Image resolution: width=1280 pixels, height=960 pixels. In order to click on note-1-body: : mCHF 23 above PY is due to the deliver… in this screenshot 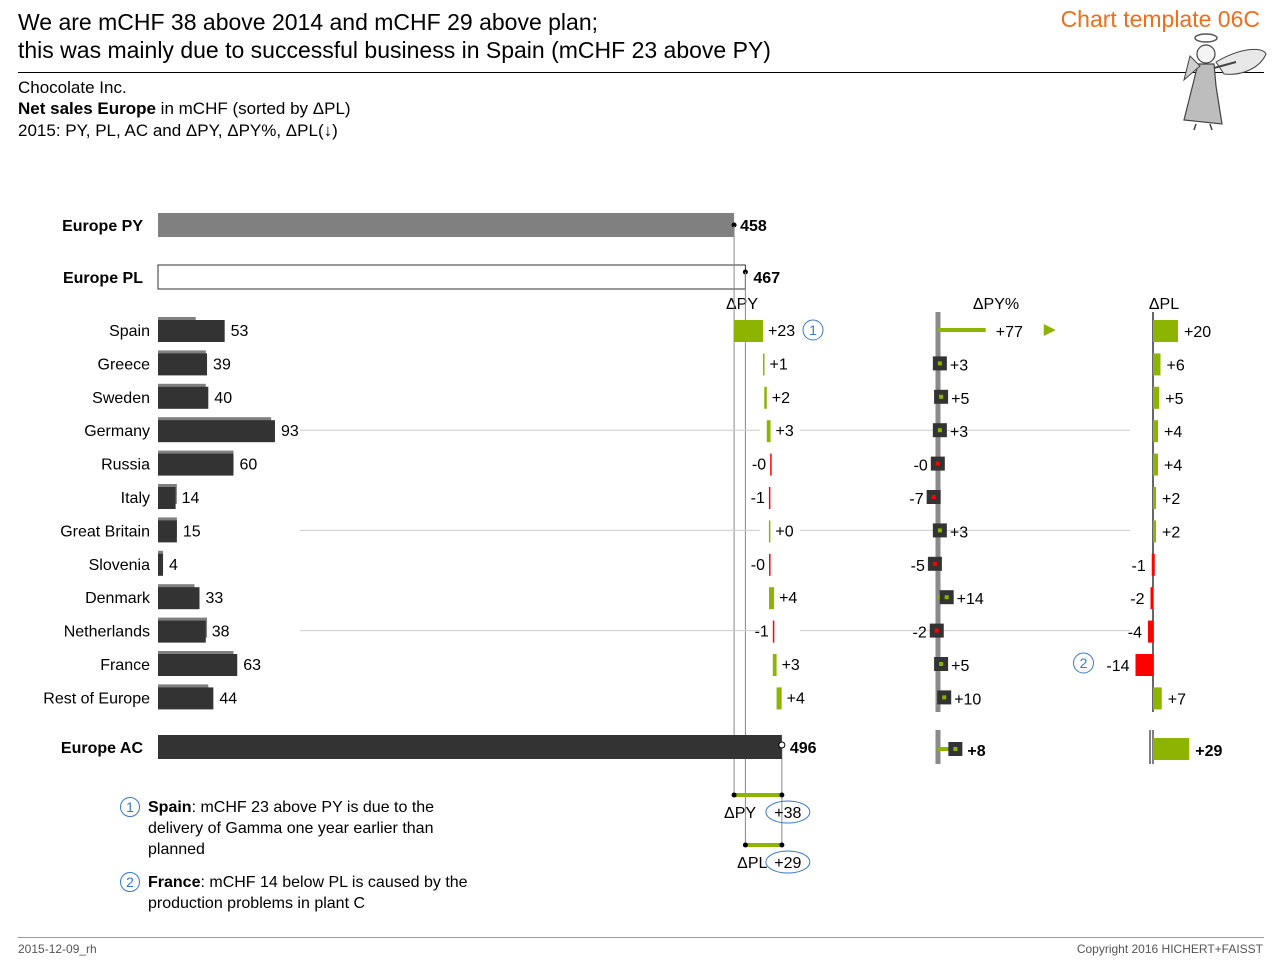, I will do `click(291, 828)`.